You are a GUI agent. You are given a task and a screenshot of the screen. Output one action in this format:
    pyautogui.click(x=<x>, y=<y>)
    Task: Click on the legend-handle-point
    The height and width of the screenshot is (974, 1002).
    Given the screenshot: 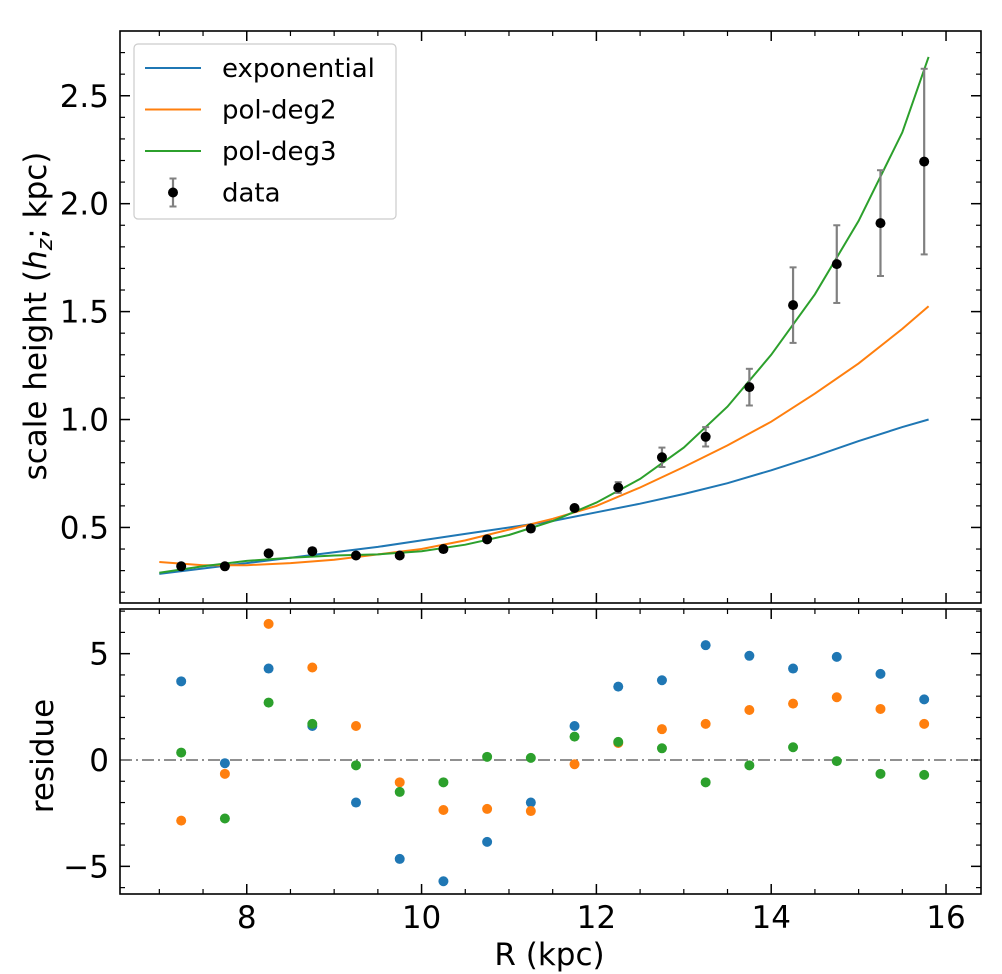 What is the action you would take?
    pyautogui.click(x=173, y=192)
    